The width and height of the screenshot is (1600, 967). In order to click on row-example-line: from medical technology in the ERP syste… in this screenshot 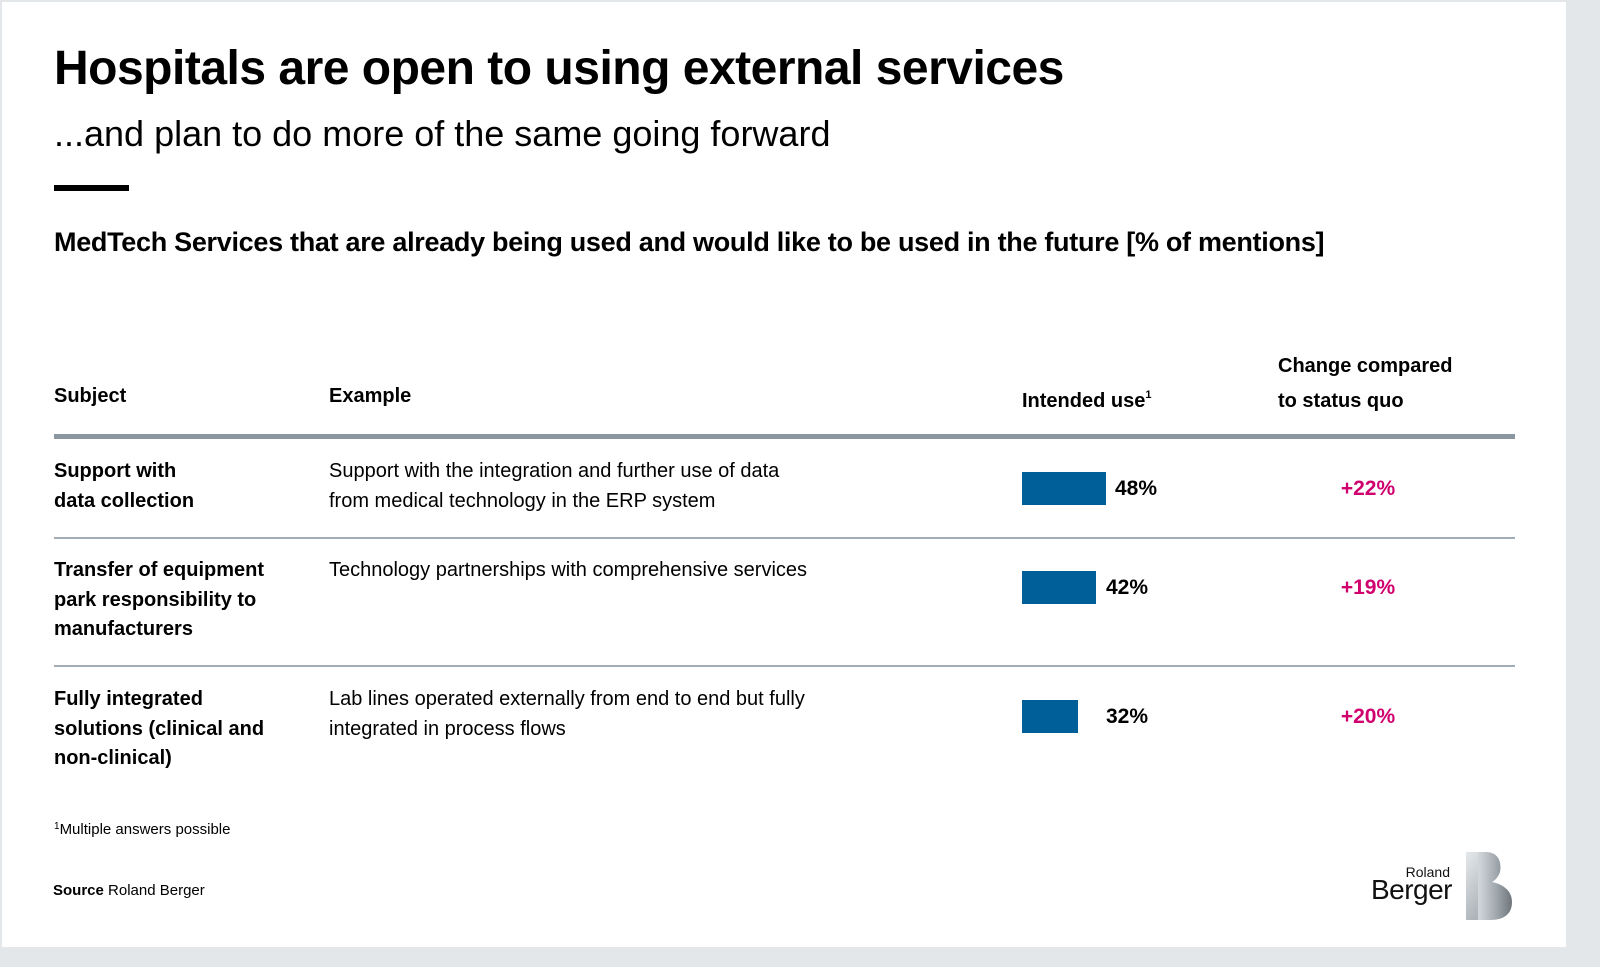, I will do `click(522, 500)`.